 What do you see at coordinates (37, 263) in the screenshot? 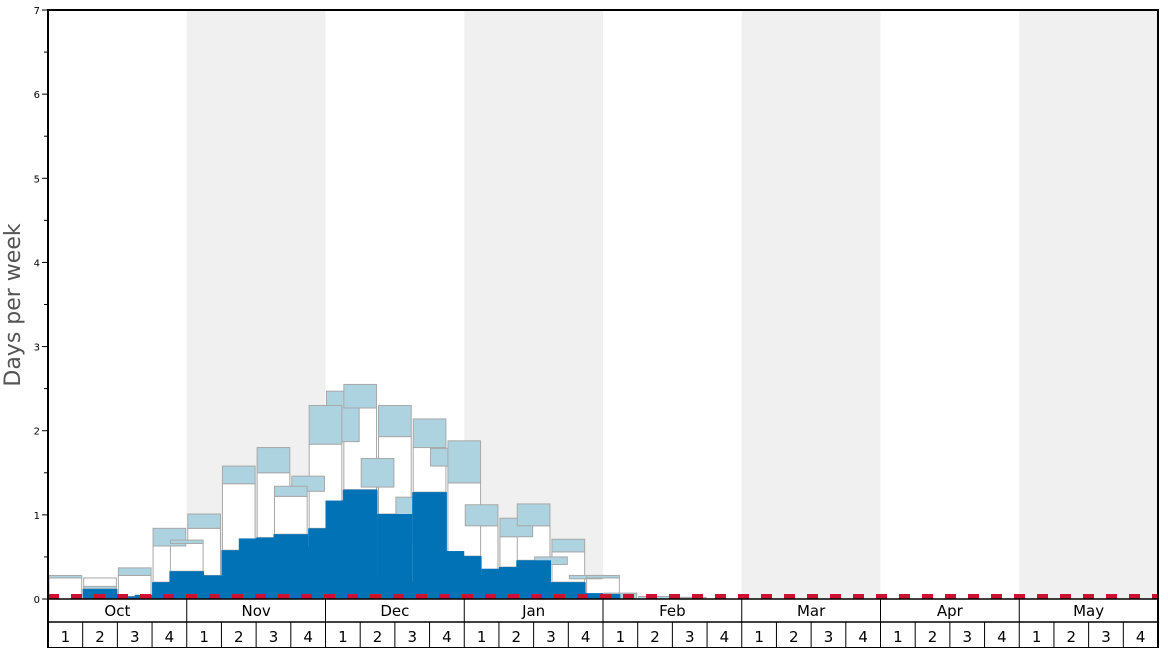
I see `y-tick-label: 4` at bounding box center [37, 263].